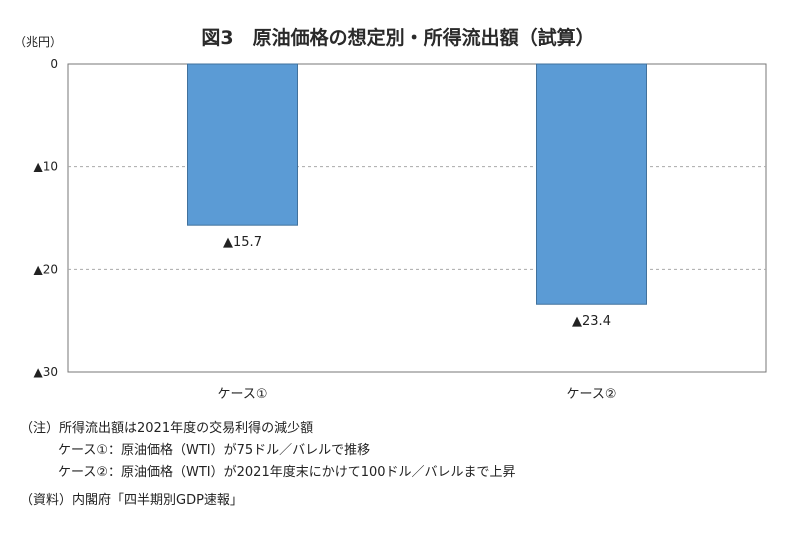 This screenshot has width=787, height=537. I want to click on y-tick-label: 0, so click(54, 64).